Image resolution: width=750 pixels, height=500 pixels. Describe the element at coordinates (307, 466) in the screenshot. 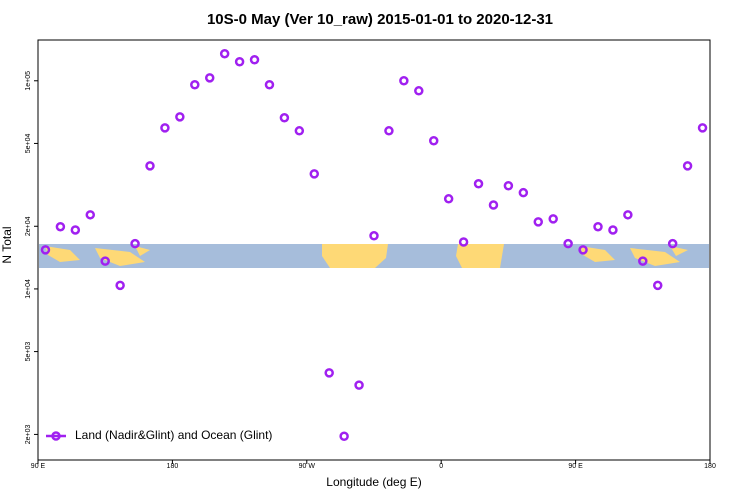

I see `x-tick-label: 90 W` at that location.